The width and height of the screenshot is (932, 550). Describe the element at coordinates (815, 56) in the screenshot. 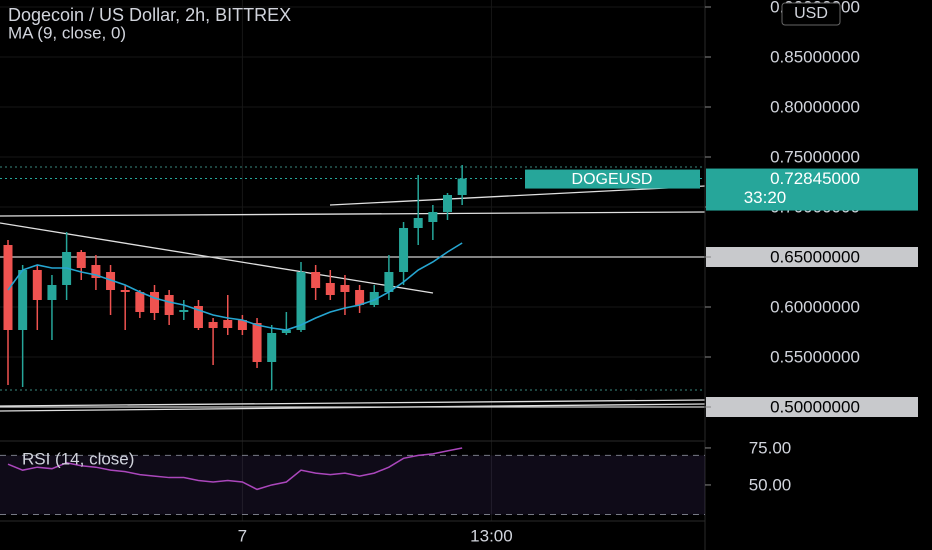

I see `y-tick-label: 0.85000000` at that location.